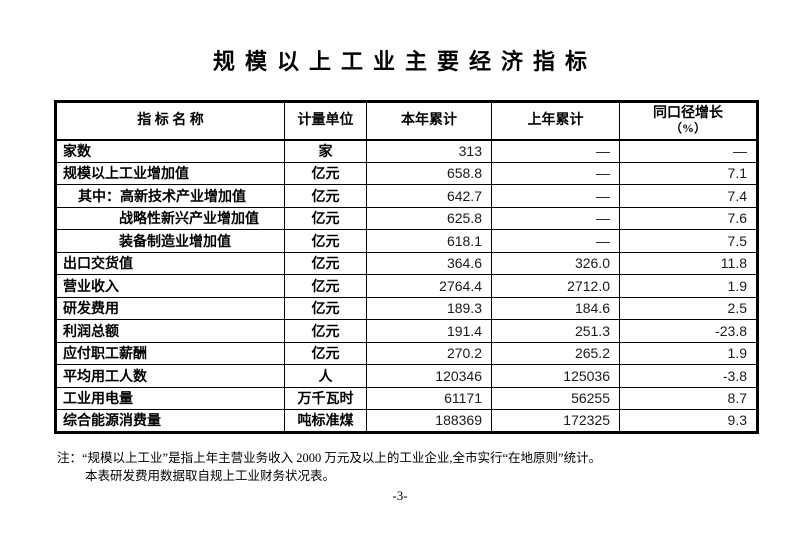 This screenshot has height=547, width=800. I want to click on growth-rate-cell: 9.3, so click(688, 421).